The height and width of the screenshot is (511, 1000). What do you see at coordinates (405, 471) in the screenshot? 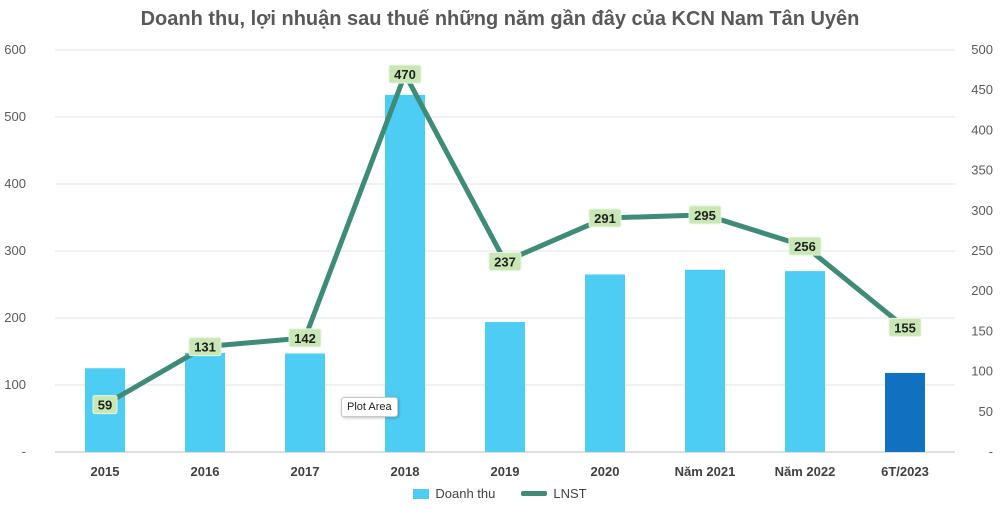
I see `x-tick-label: 2018` at bounding box center [405, 471].